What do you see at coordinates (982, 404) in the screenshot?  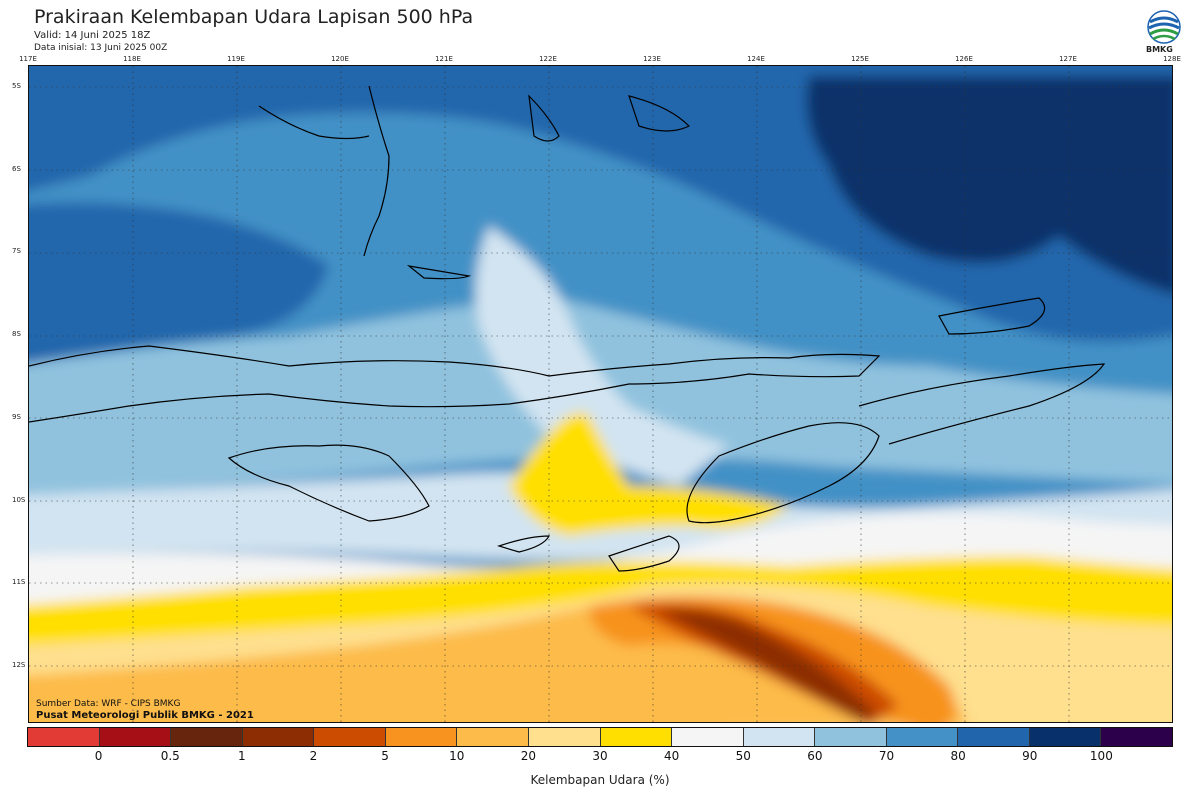 I see `timor-sea-boundary` at bounding box center [982, 404].